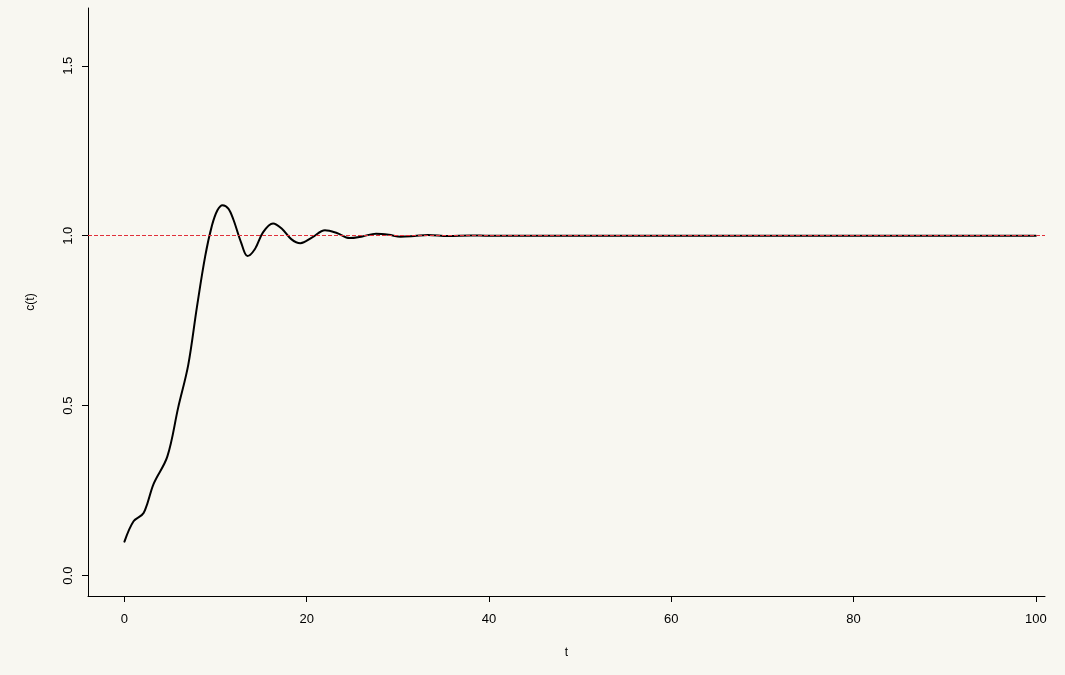  Describe the element at coordinates (67, 405) in the screenshot. I see `y-tick-label: 0.5` at that location.